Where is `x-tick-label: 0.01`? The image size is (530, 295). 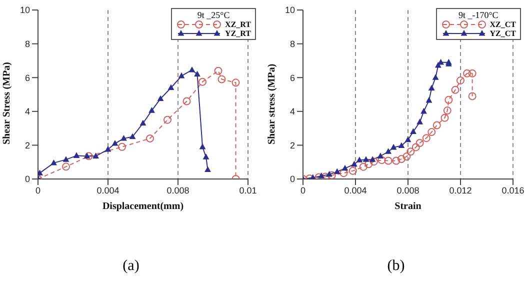
x-tick-label: 0.01 is located at coordinates (248, 190).